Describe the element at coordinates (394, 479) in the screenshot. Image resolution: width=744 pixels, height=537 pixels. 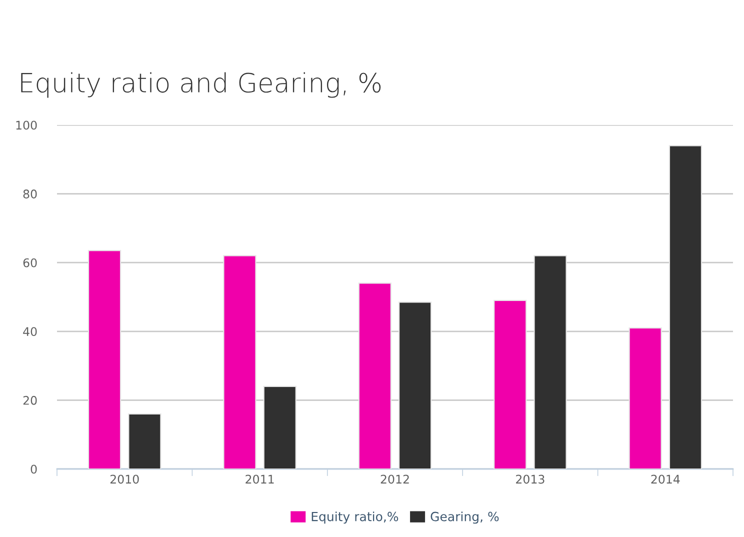
I see `x-tick-label: 2012` at that location.